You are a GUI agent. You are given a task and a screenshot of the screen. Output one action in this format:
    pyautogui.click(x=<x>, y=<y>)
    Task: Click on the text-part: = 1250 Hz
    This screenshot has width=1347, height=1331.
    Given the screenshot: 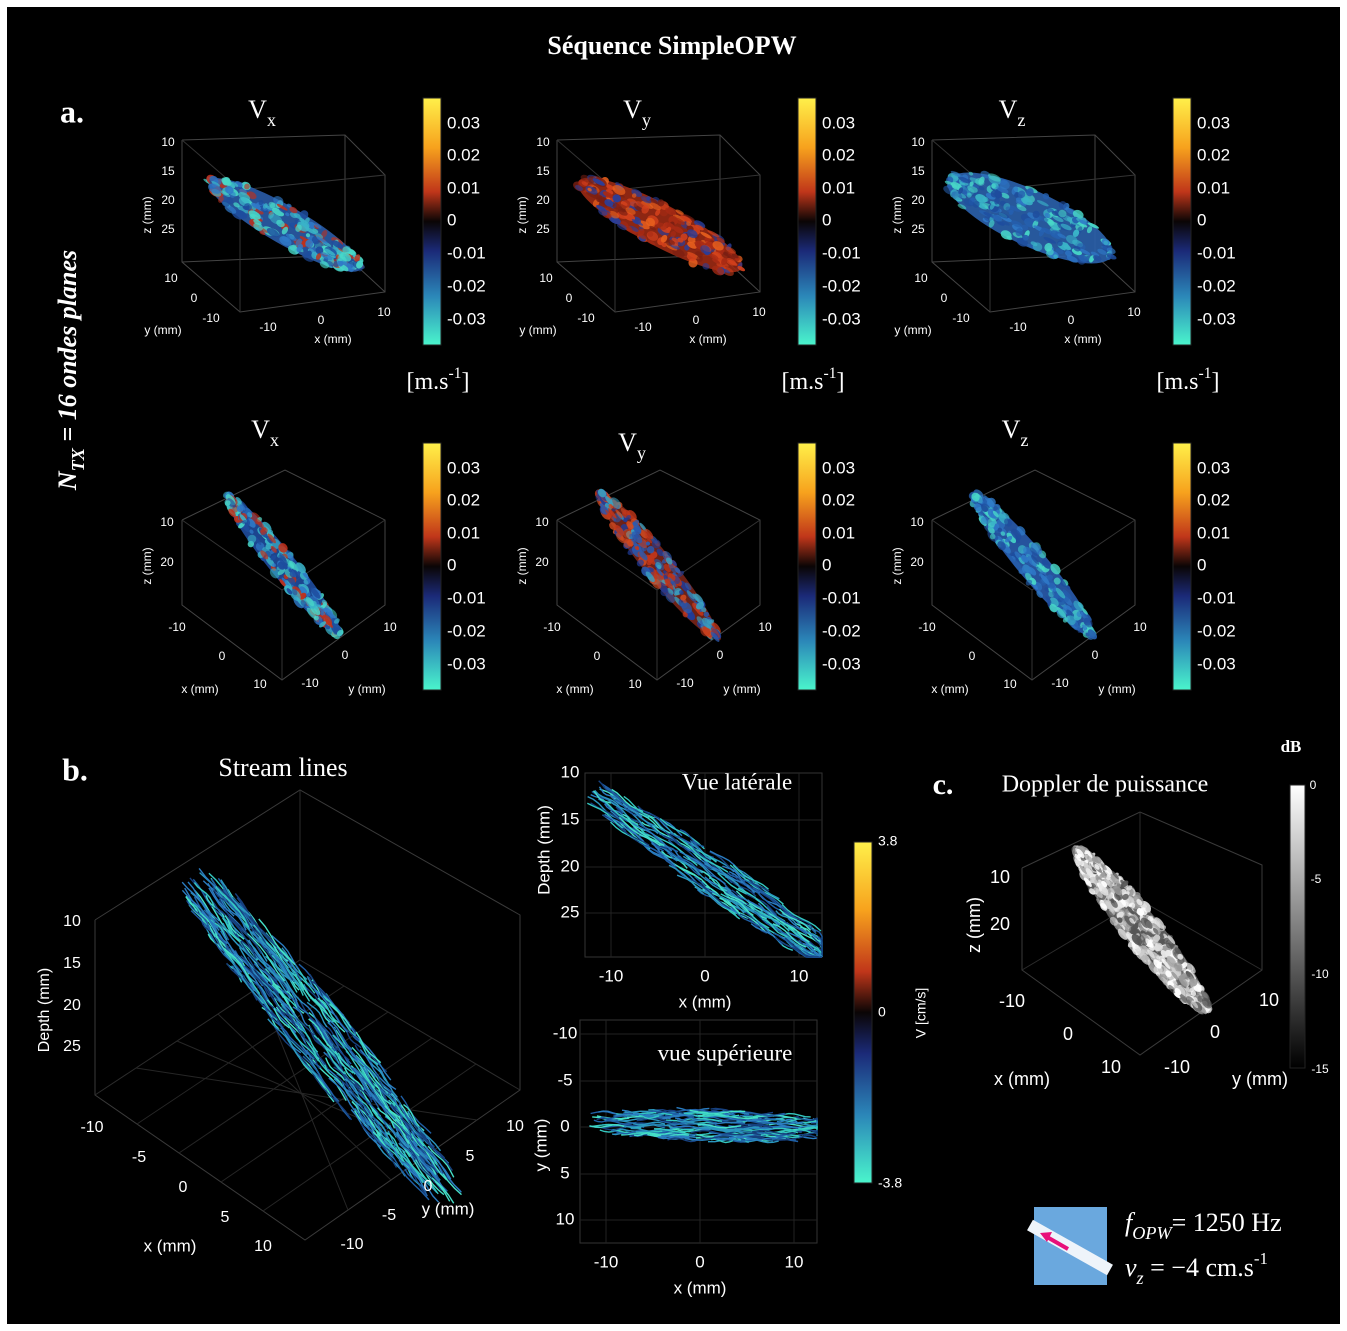 What is the action you would take?
    pyautogui.click(x=1227, y=1222)
    